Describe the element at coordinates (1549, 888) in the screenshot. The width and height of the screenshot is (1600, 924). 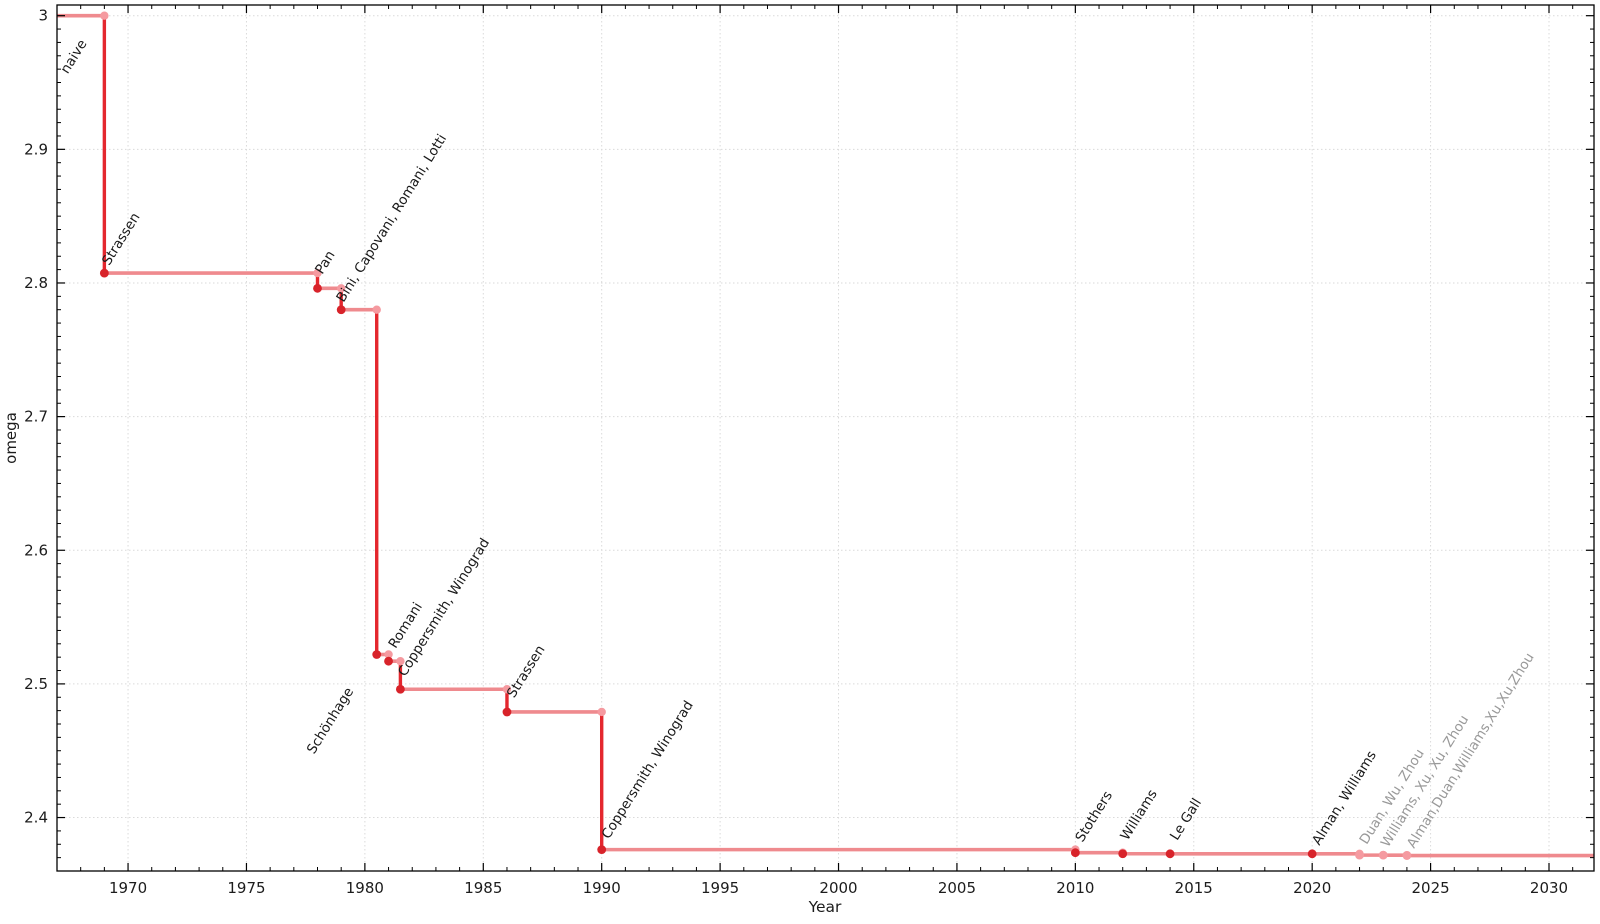
I see `x-tick-label: 2030` at that location.